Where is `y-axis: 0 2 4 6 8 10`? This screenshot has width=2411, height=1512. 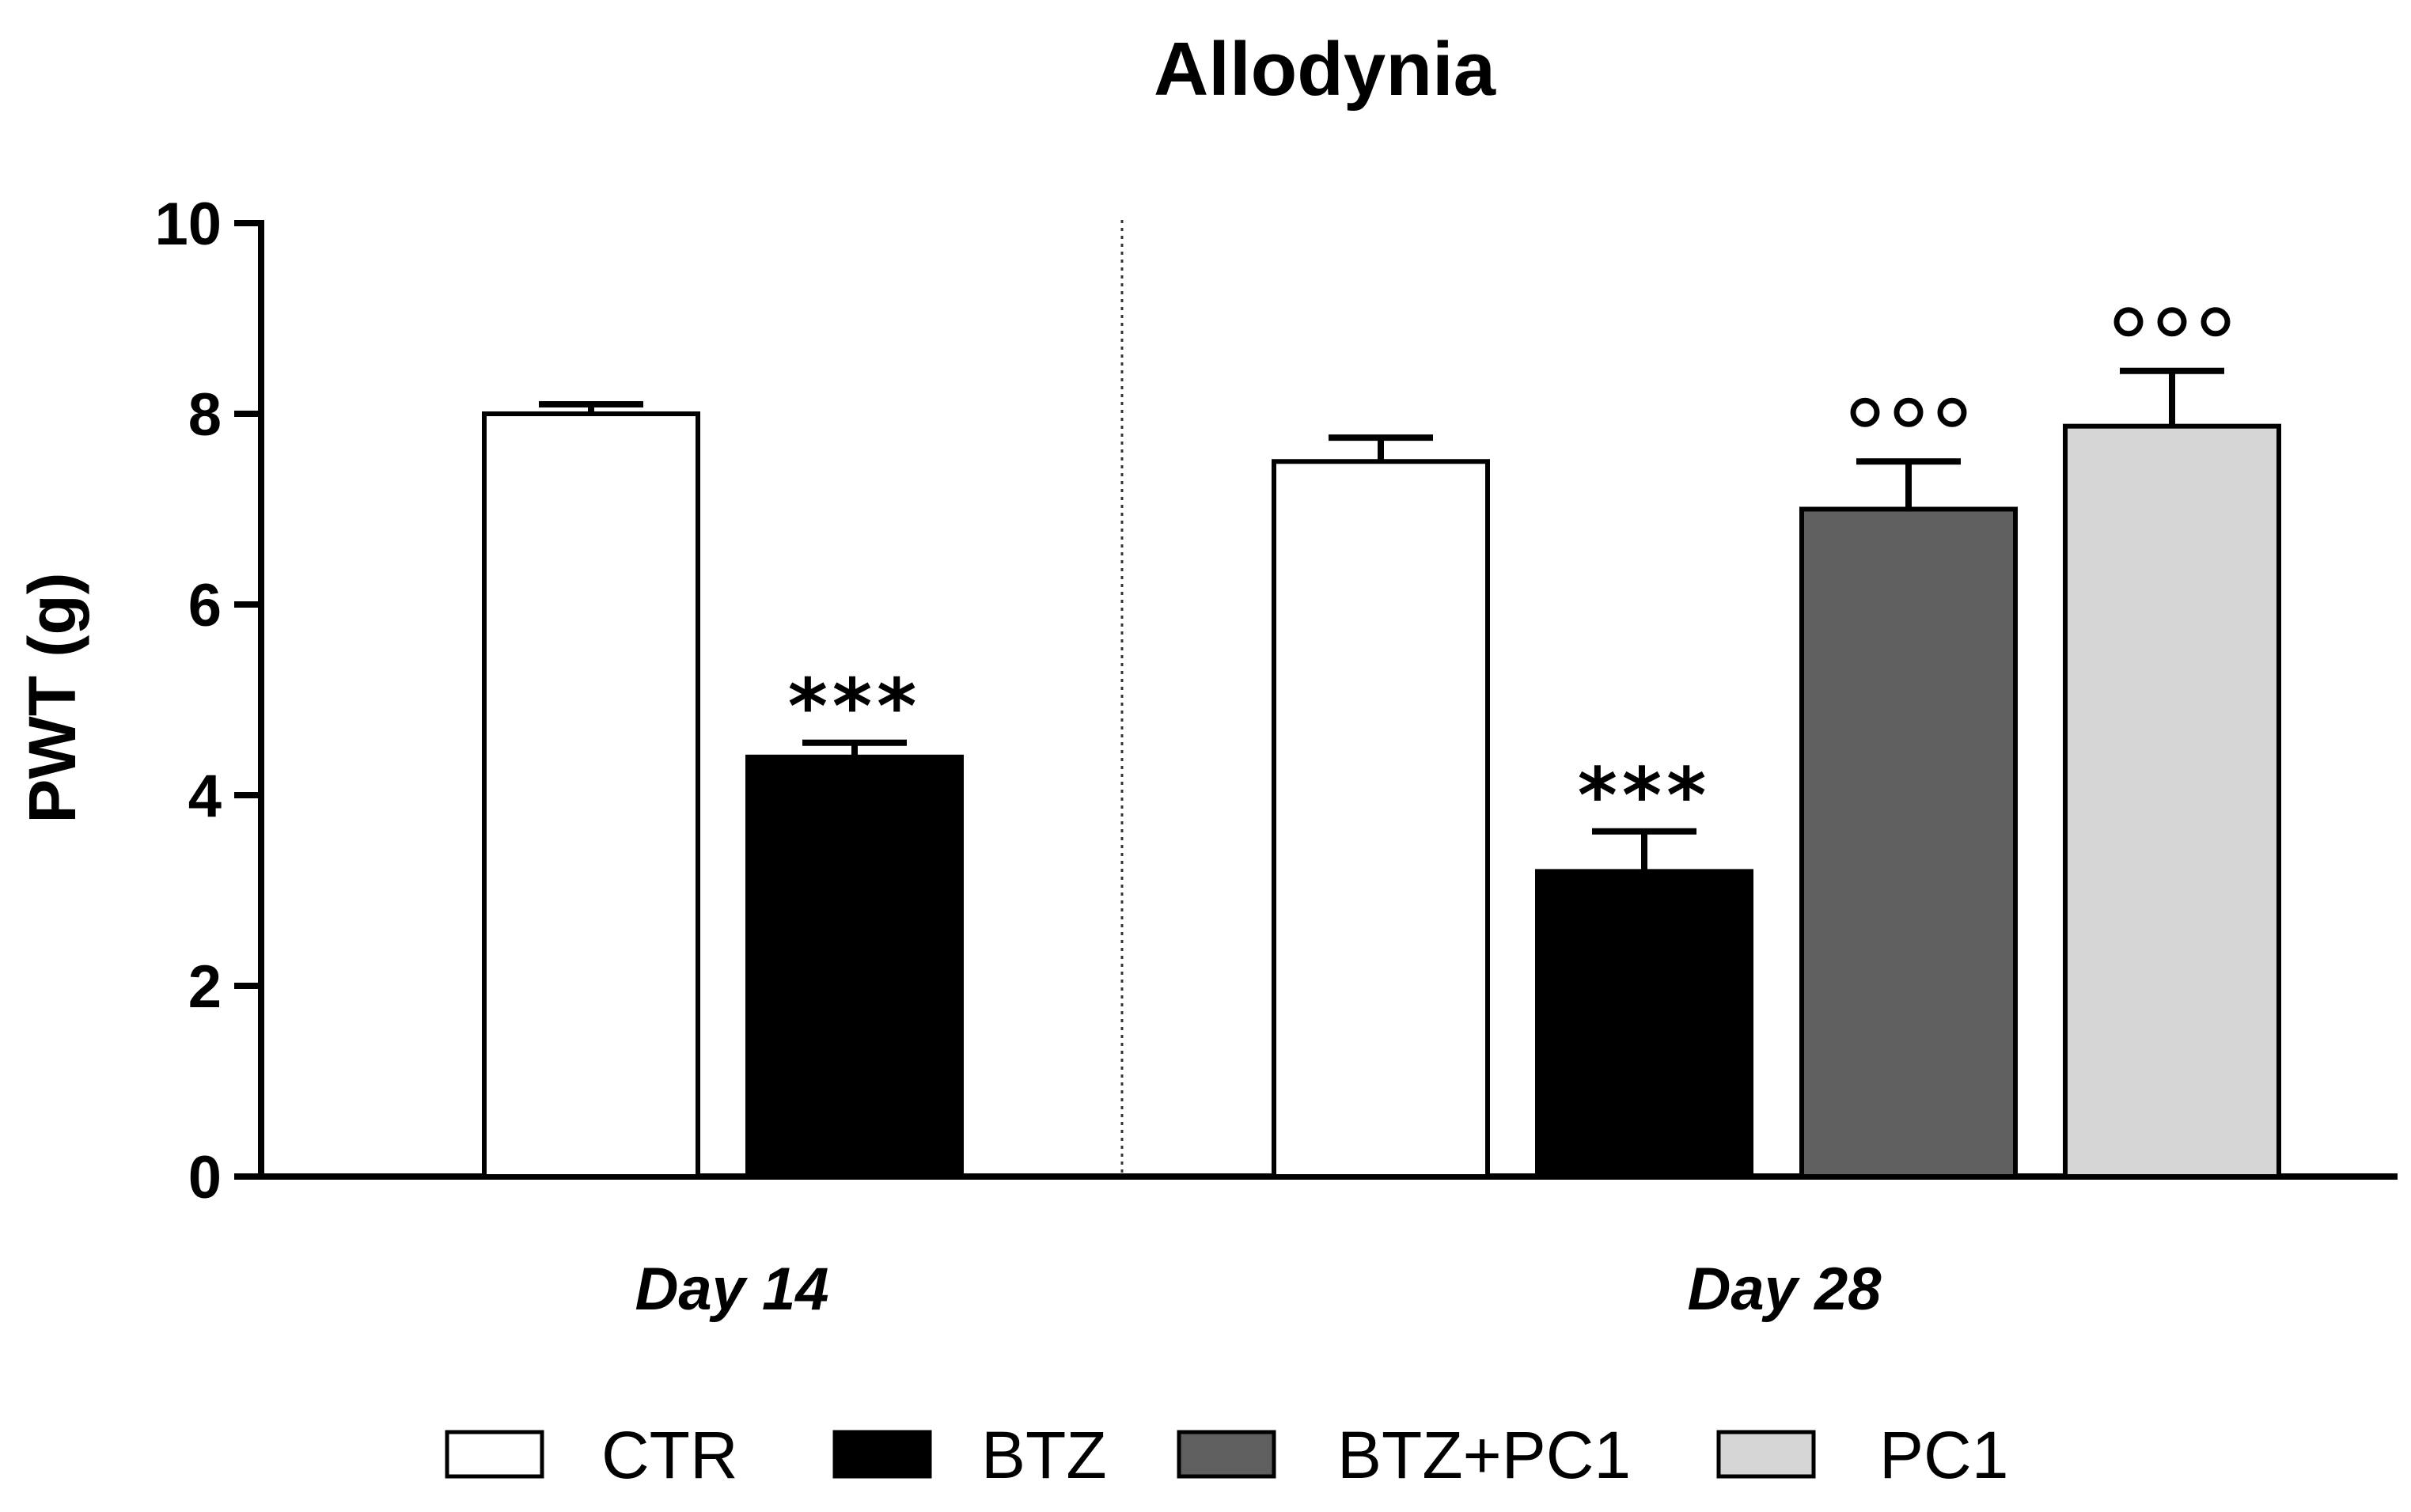 y-axis: 0 2 4 6 8 10 is located at coordinates (209, 701).